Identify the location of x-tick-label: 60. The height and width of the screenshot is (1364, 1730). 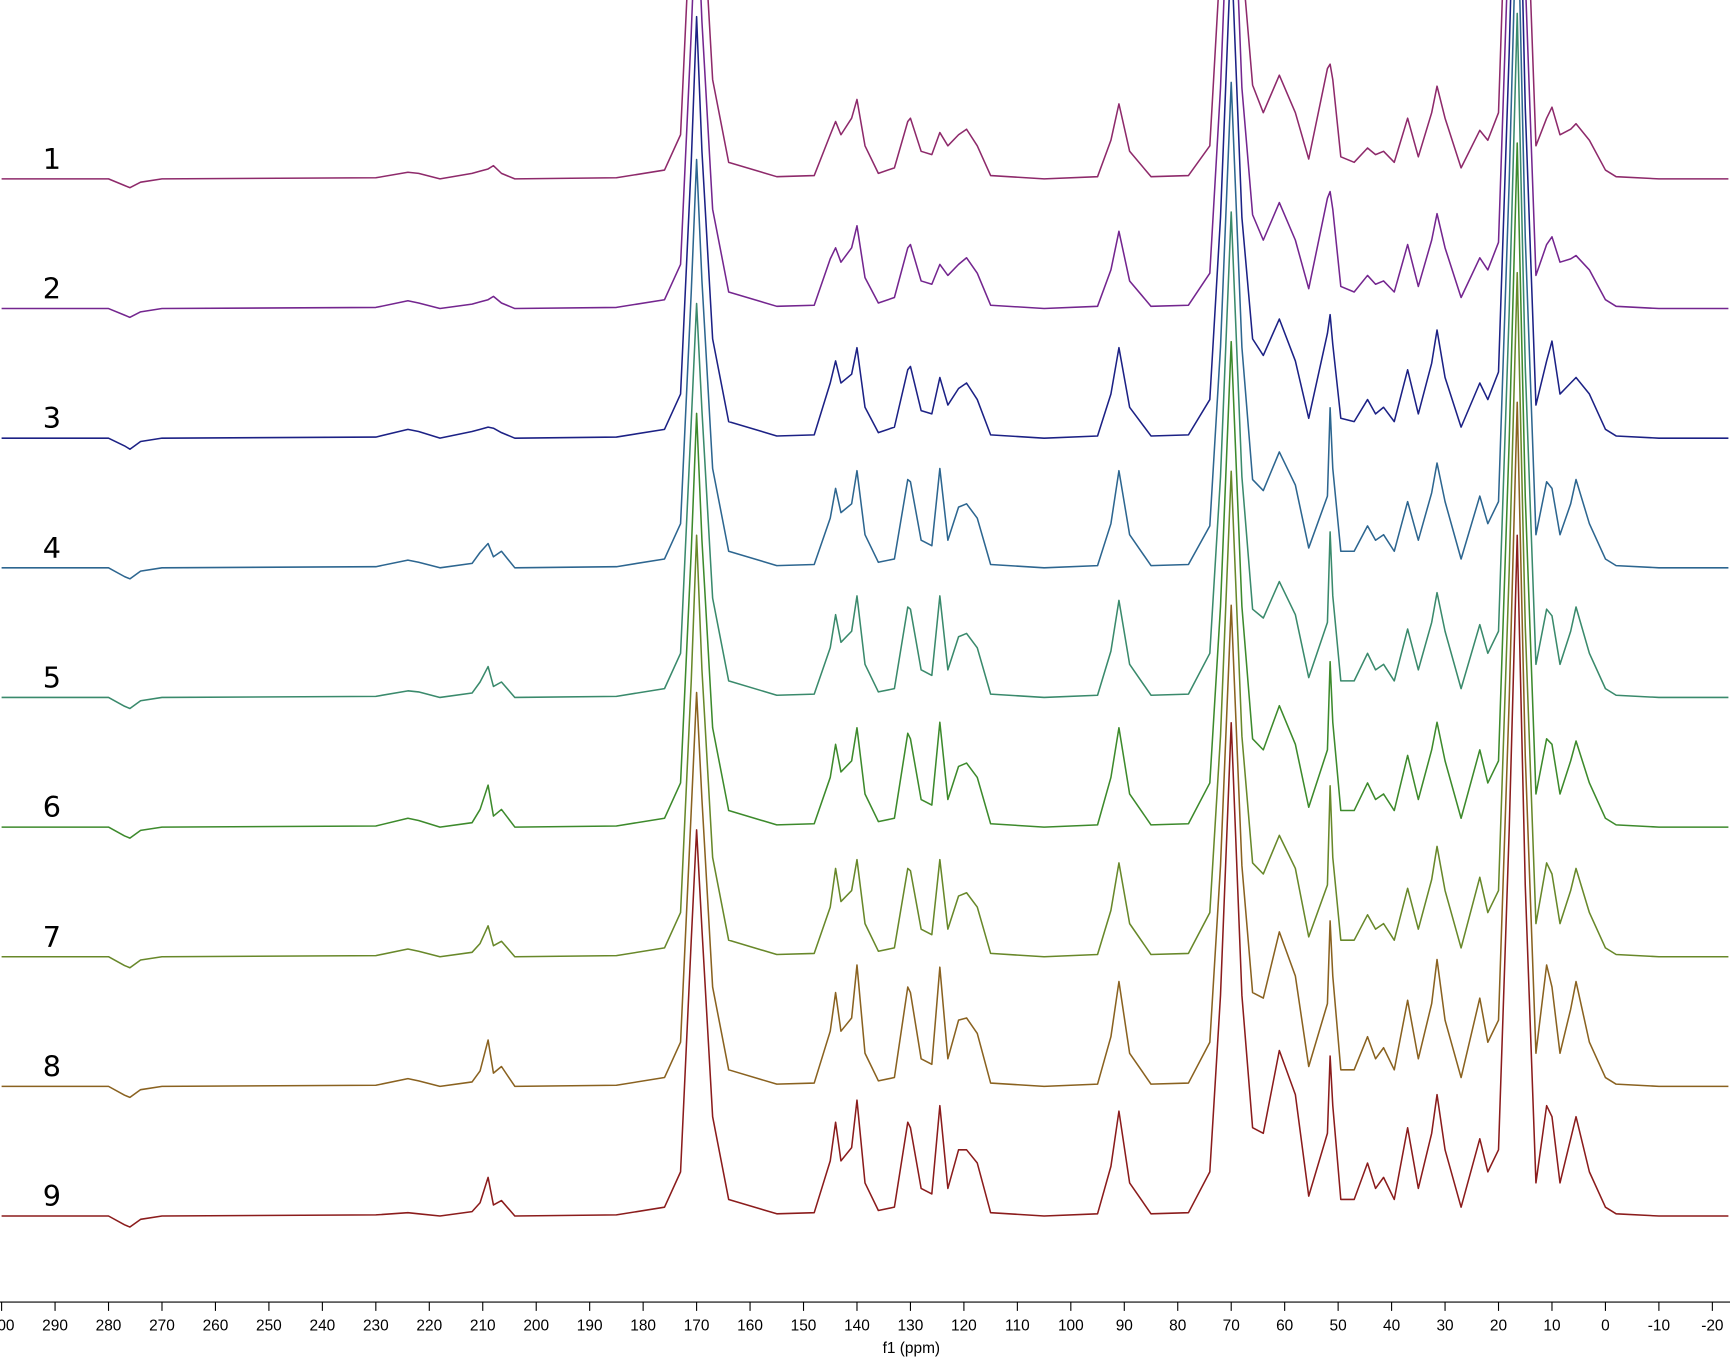
(1284, 1326).